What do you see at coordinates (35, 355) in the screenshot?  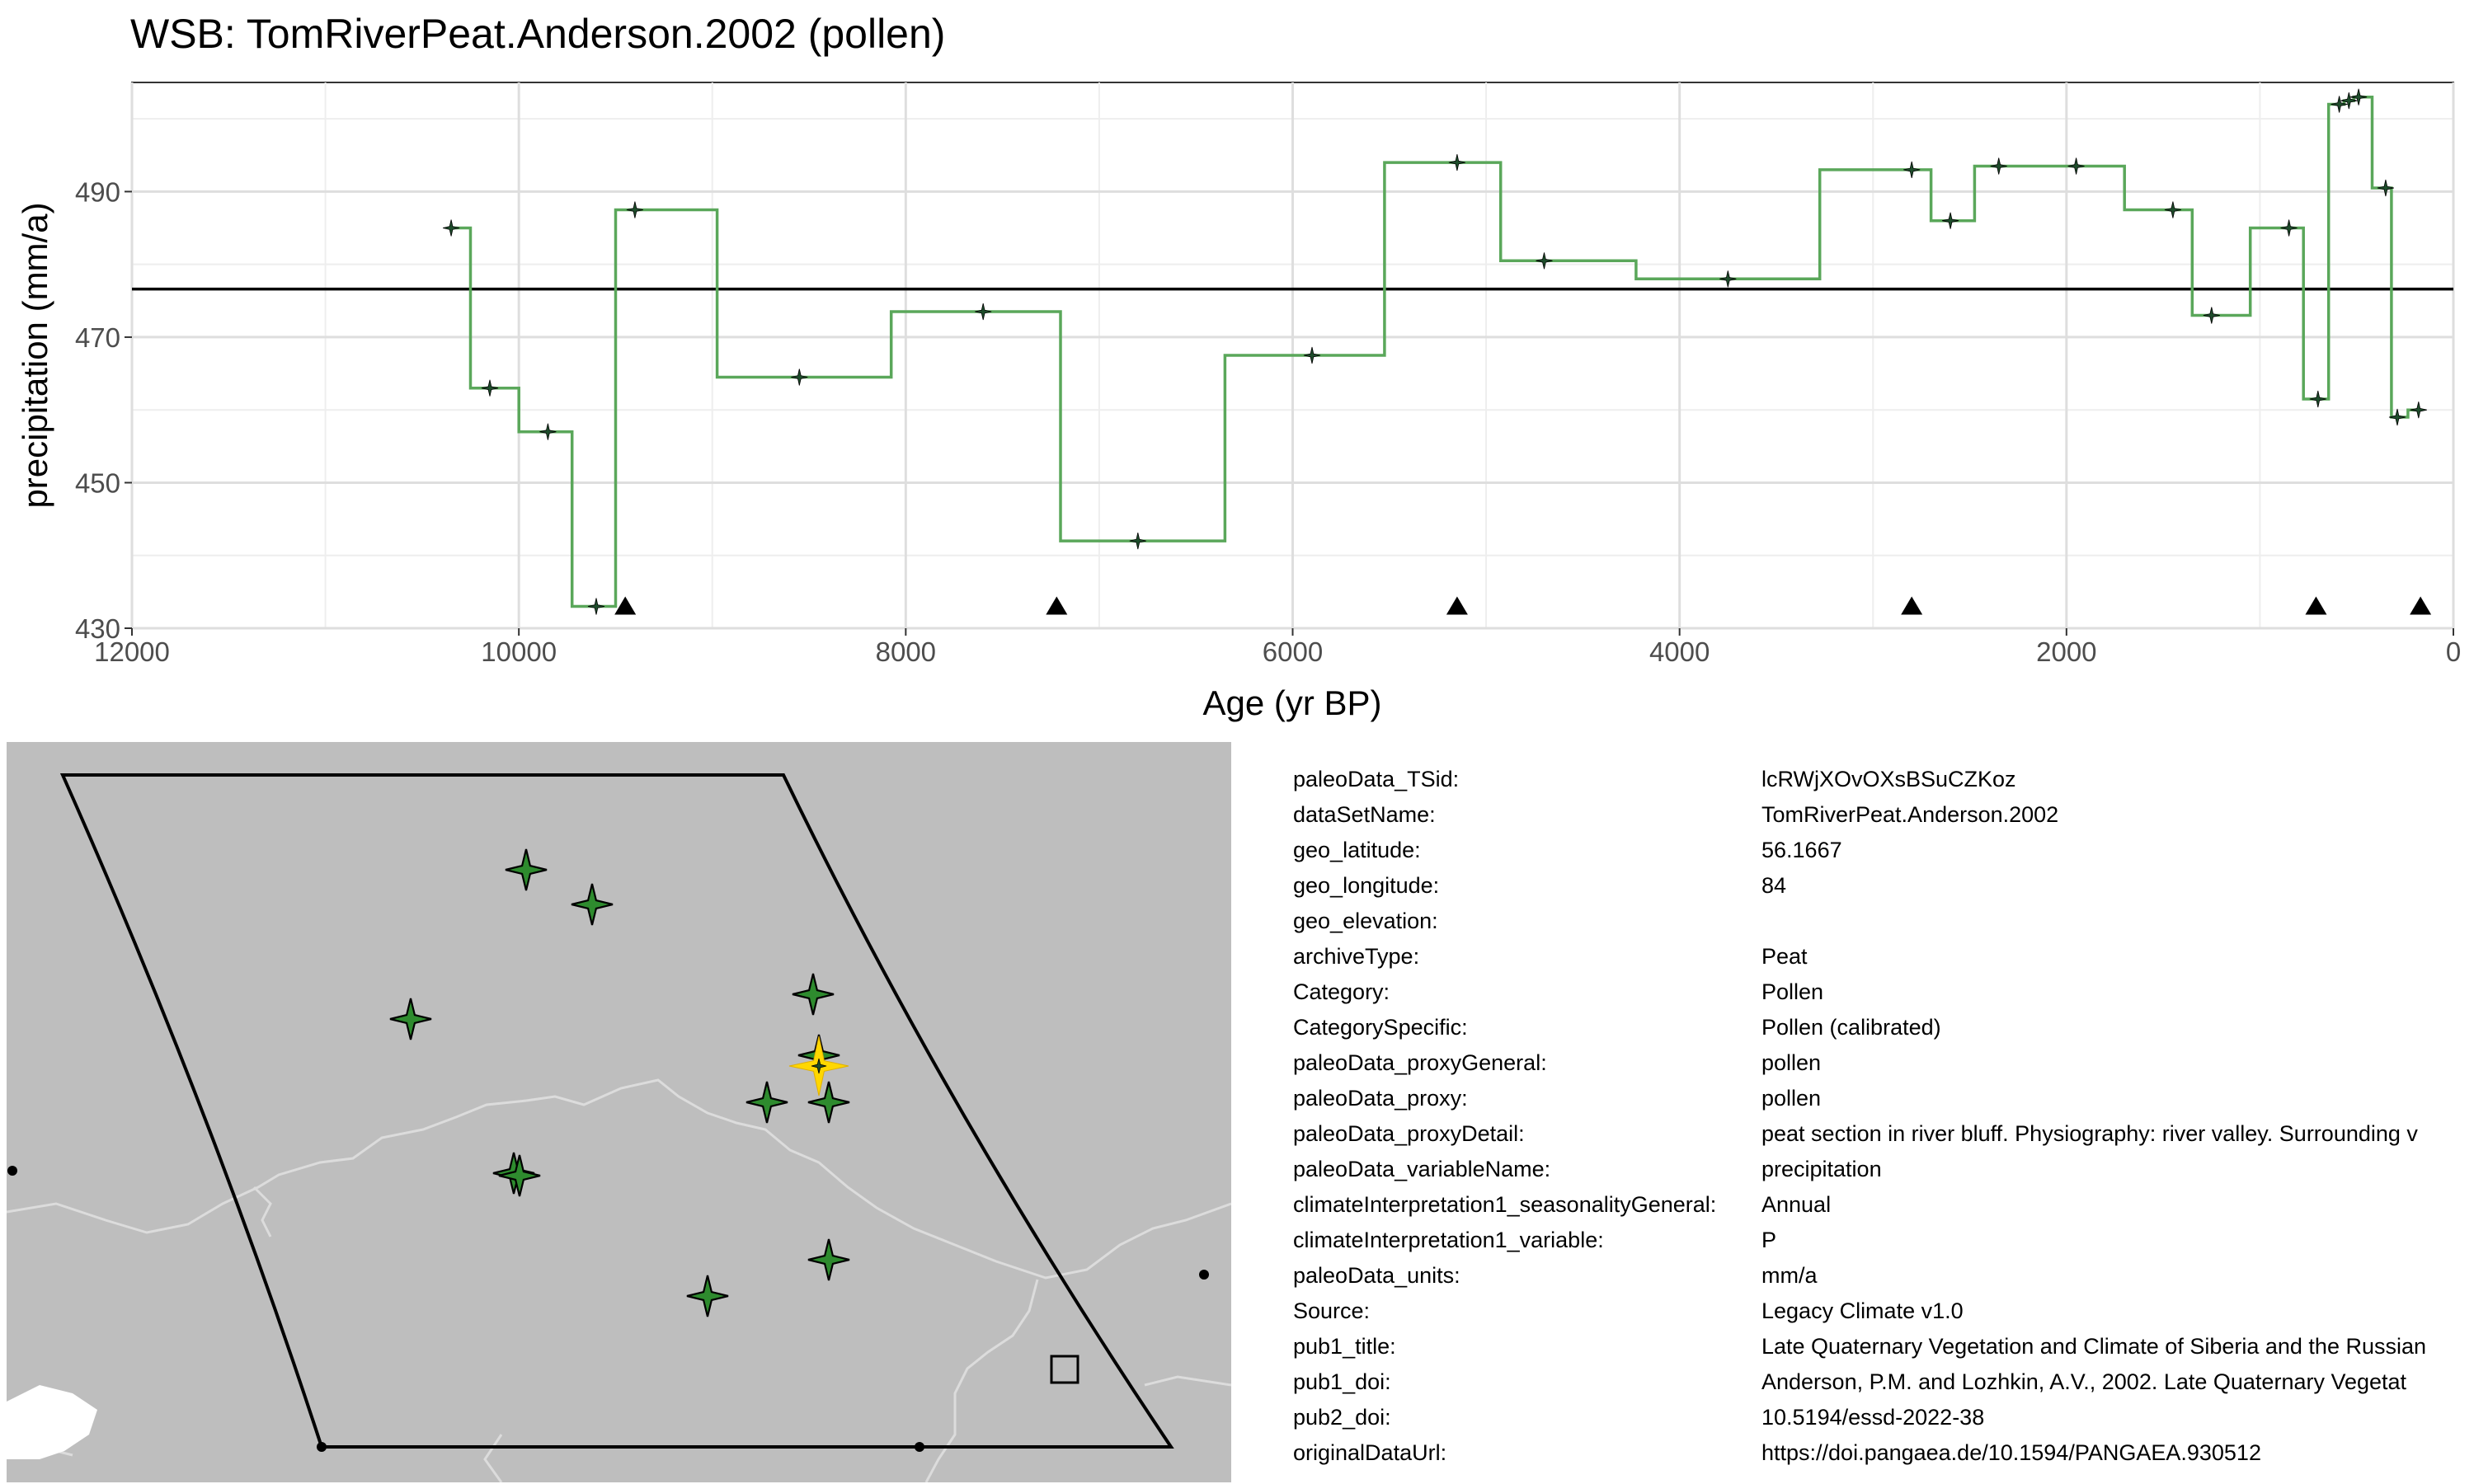 I see `y-axis-label: precipitation (mm/a)` at bounding box center [35, 355].